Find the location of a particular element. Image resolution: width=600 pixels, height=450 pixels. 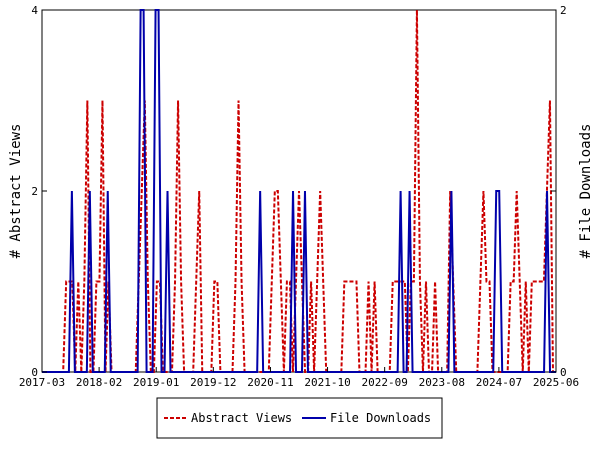

right-axis-tick-label: 2 is located at coordinates (563, 10).